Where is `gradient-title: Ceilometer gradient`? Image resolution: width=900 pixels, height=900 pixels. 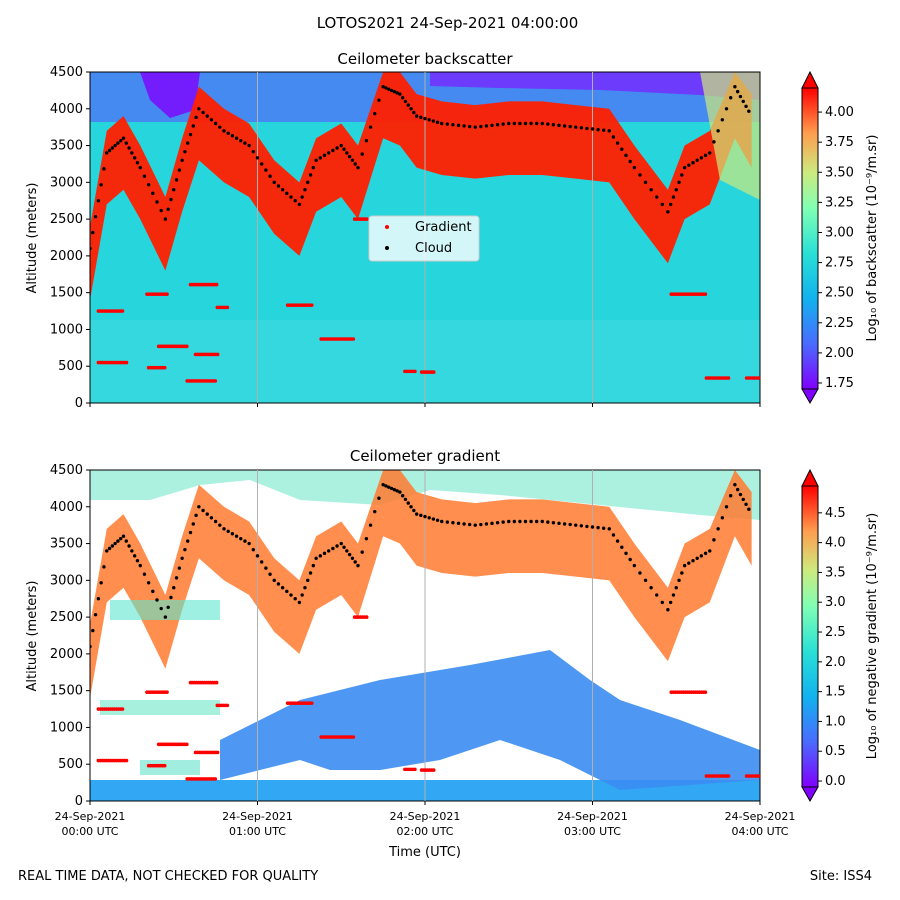
gradient-title: Ceilometer gradient is located at coordinates (425, 456).